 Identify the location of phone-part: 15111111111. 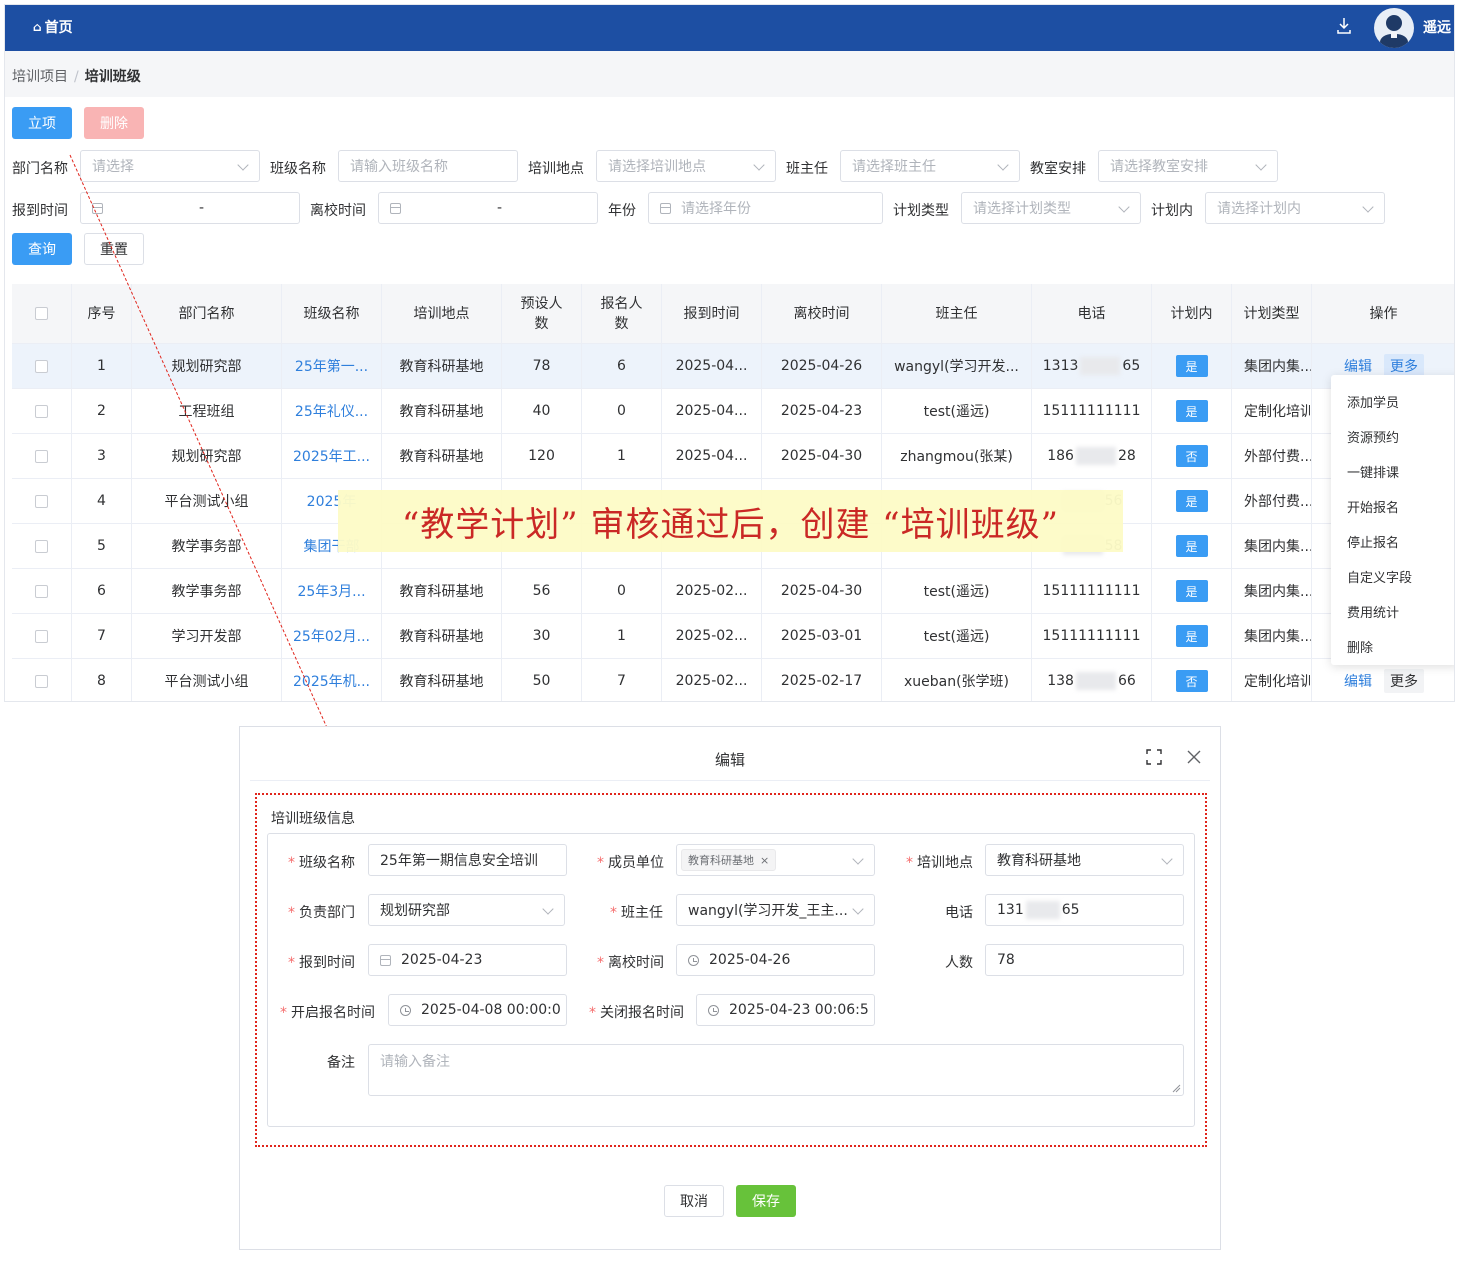
(1091, 411).